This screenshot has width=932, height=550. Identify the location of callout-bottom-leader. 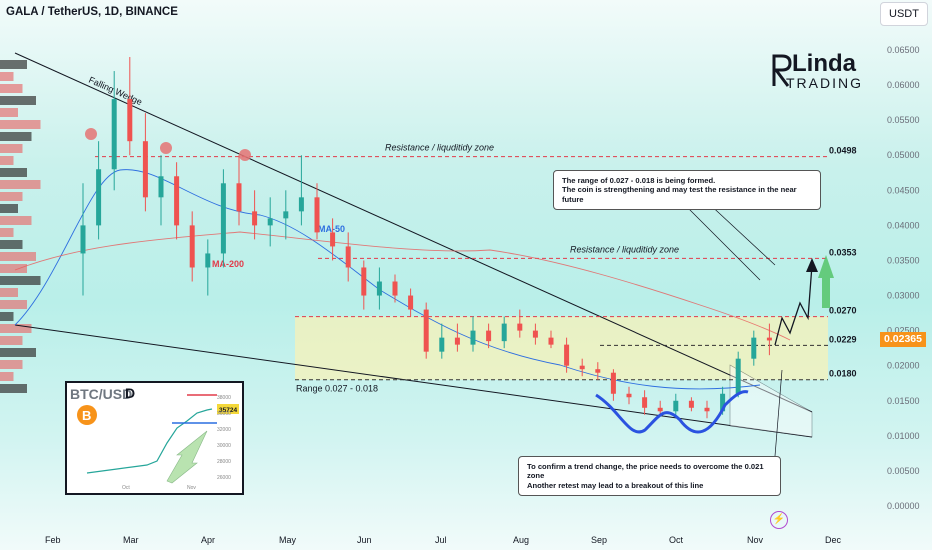
(778, 413).